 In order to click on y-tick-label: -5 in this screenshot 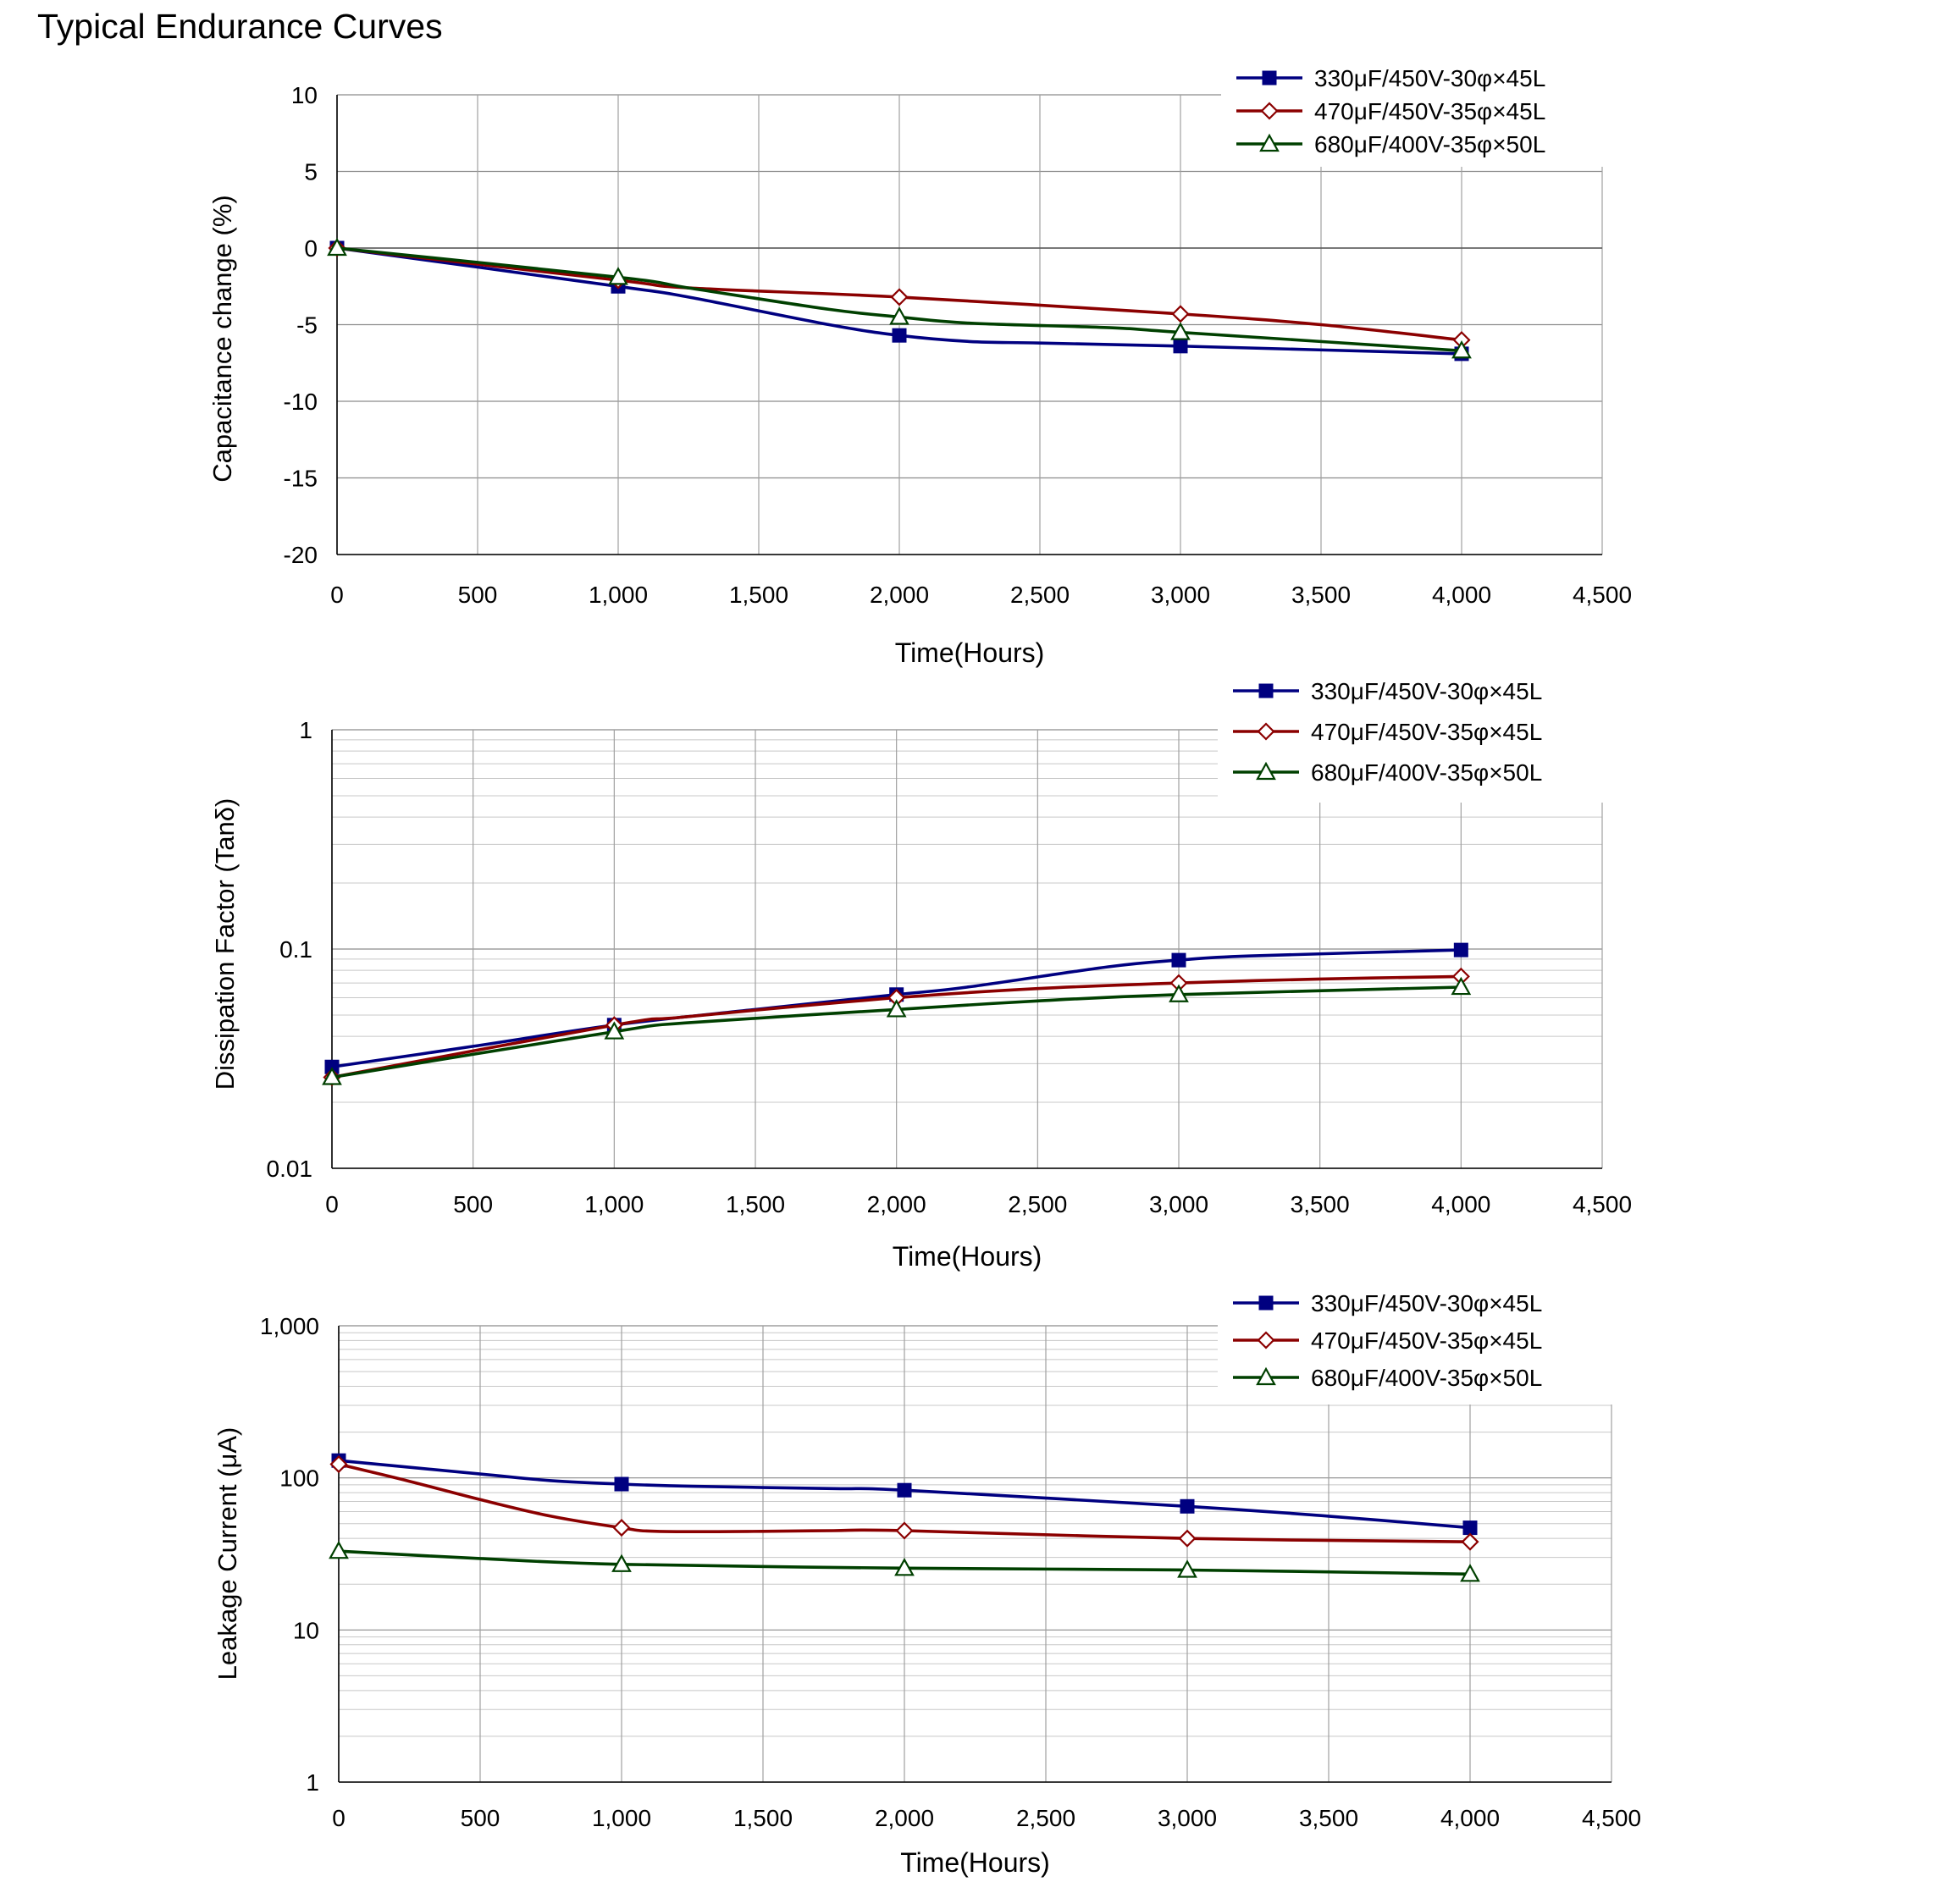, I will do `click(307, 325)`.